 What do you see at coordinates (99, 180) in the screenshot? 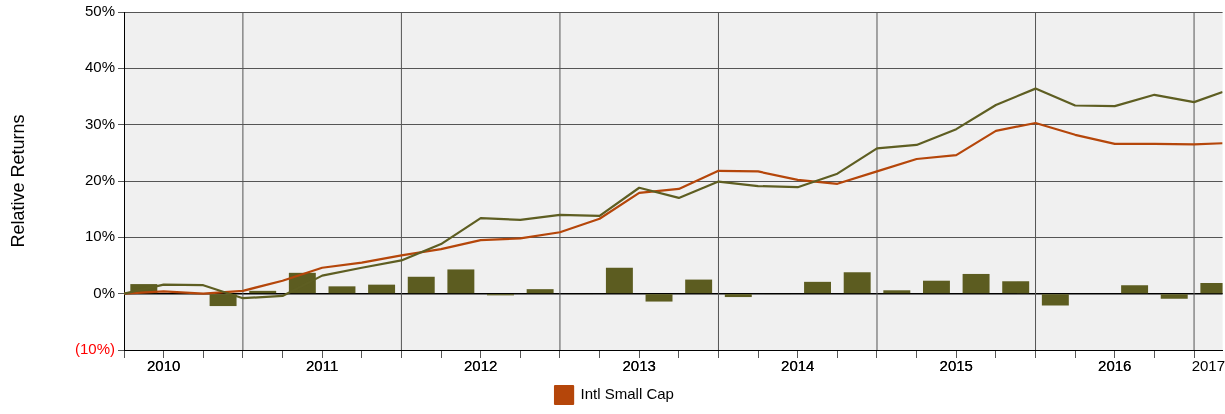
I see `y-tick-label: 20%` at bounding box center [99, 180].